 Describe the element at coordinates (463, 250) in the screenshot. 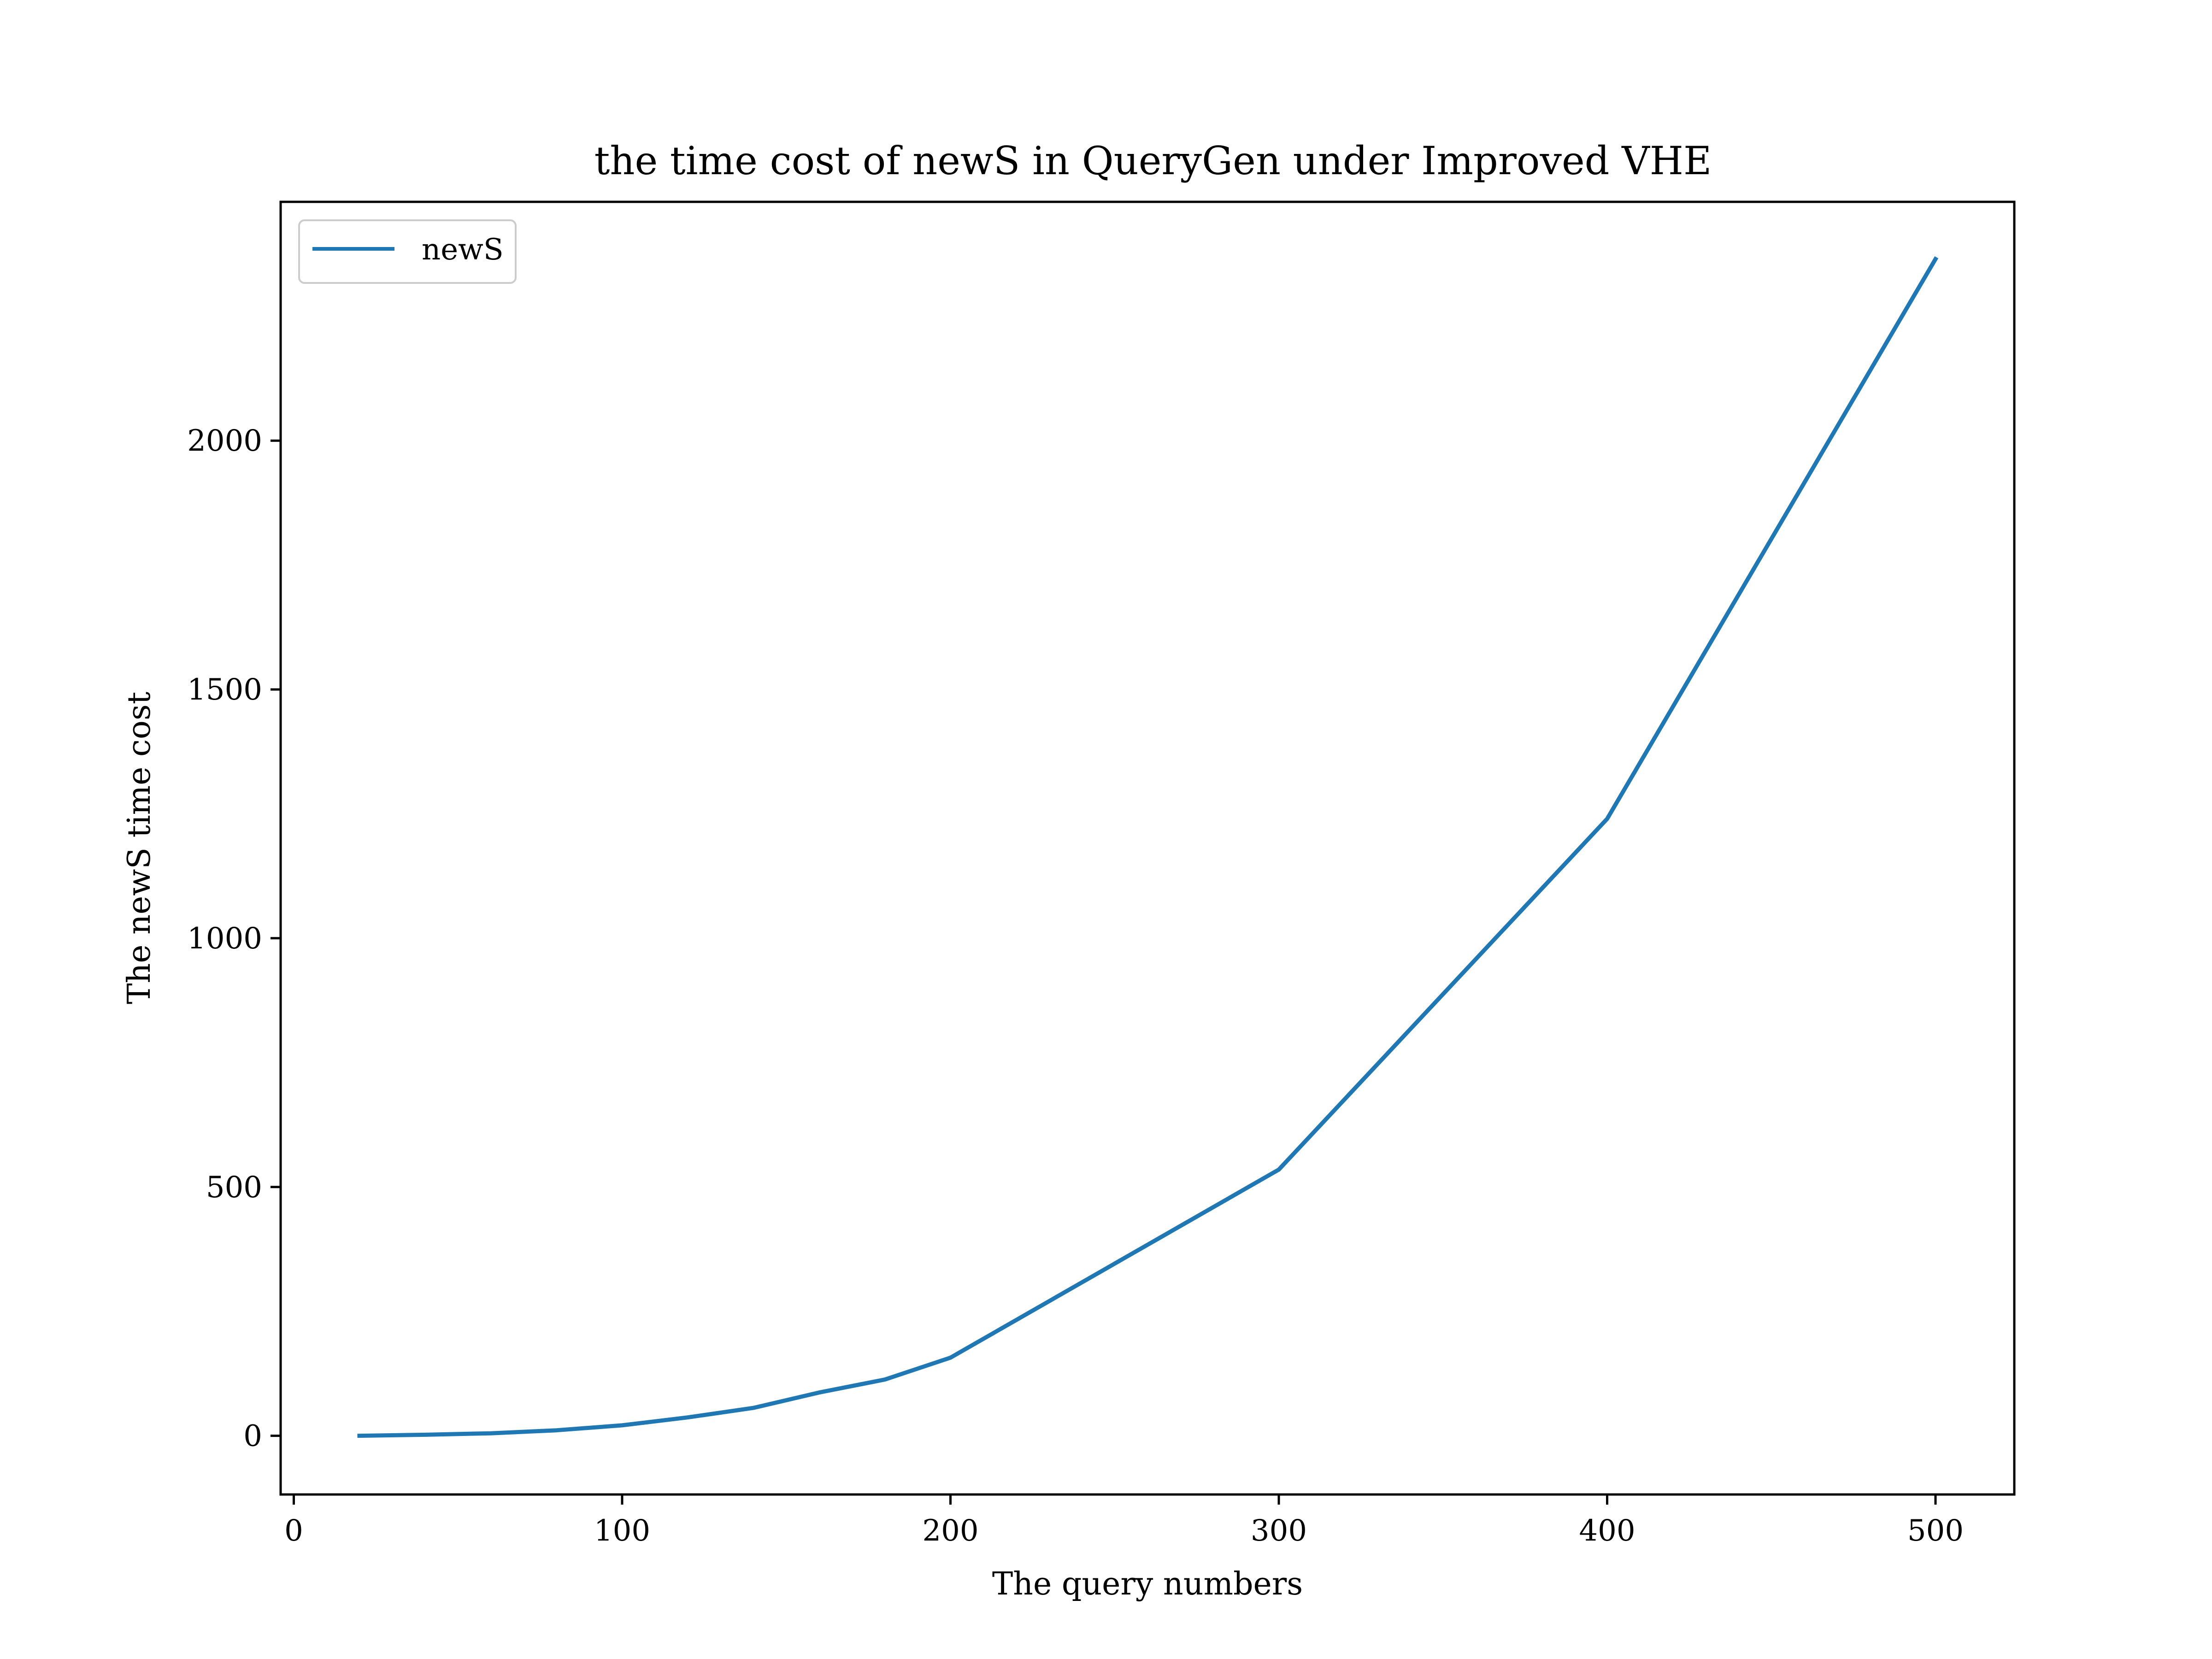

I see `legend-label-news: newS` at that location.